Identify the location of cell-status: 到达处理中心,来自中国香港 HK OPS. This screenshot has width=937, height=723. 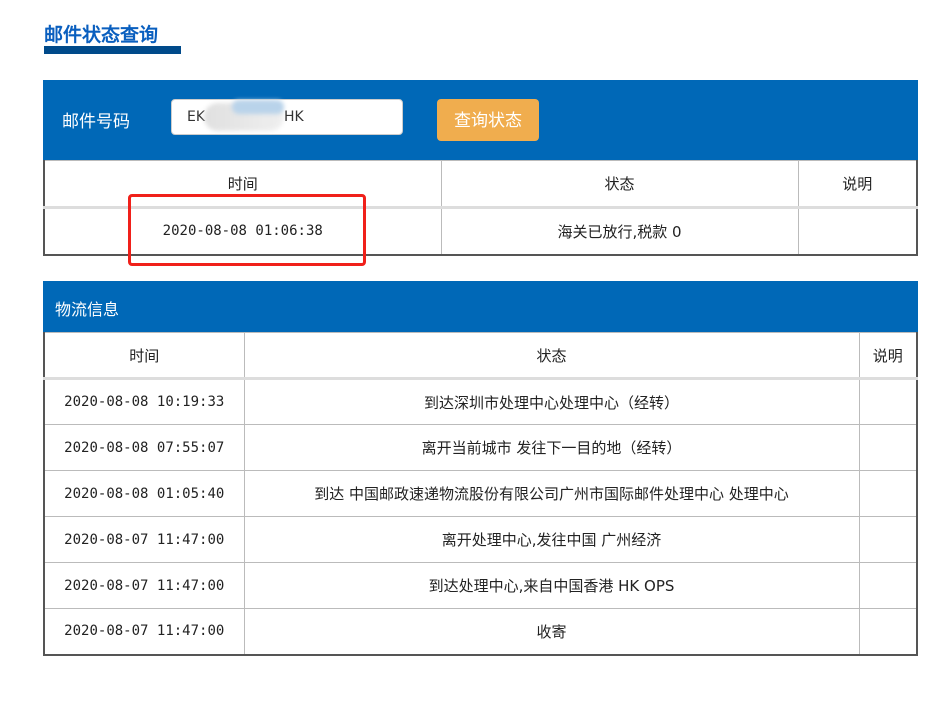
(551, 585).